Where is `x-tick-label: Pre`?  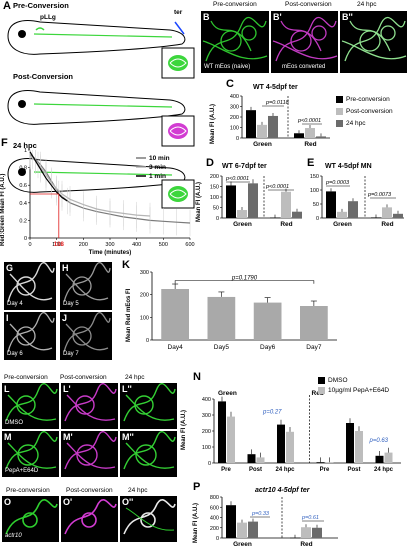 x-tick-label: Pre is located at coordinates (226, 470).